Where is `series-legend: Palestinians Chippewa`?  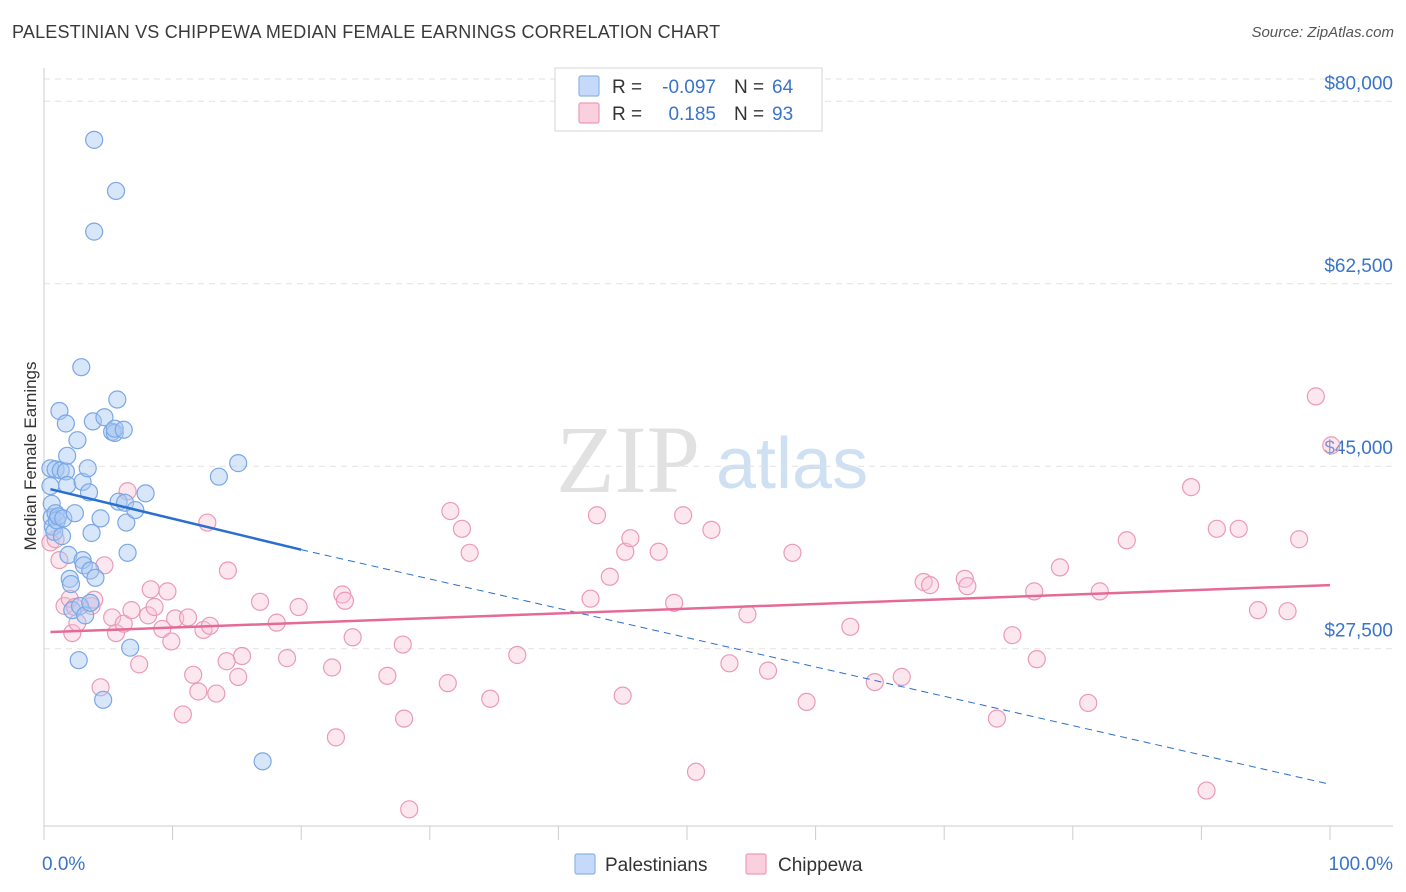
series-legend: Palestinians Chippewa is located at coordinates (718, 864).